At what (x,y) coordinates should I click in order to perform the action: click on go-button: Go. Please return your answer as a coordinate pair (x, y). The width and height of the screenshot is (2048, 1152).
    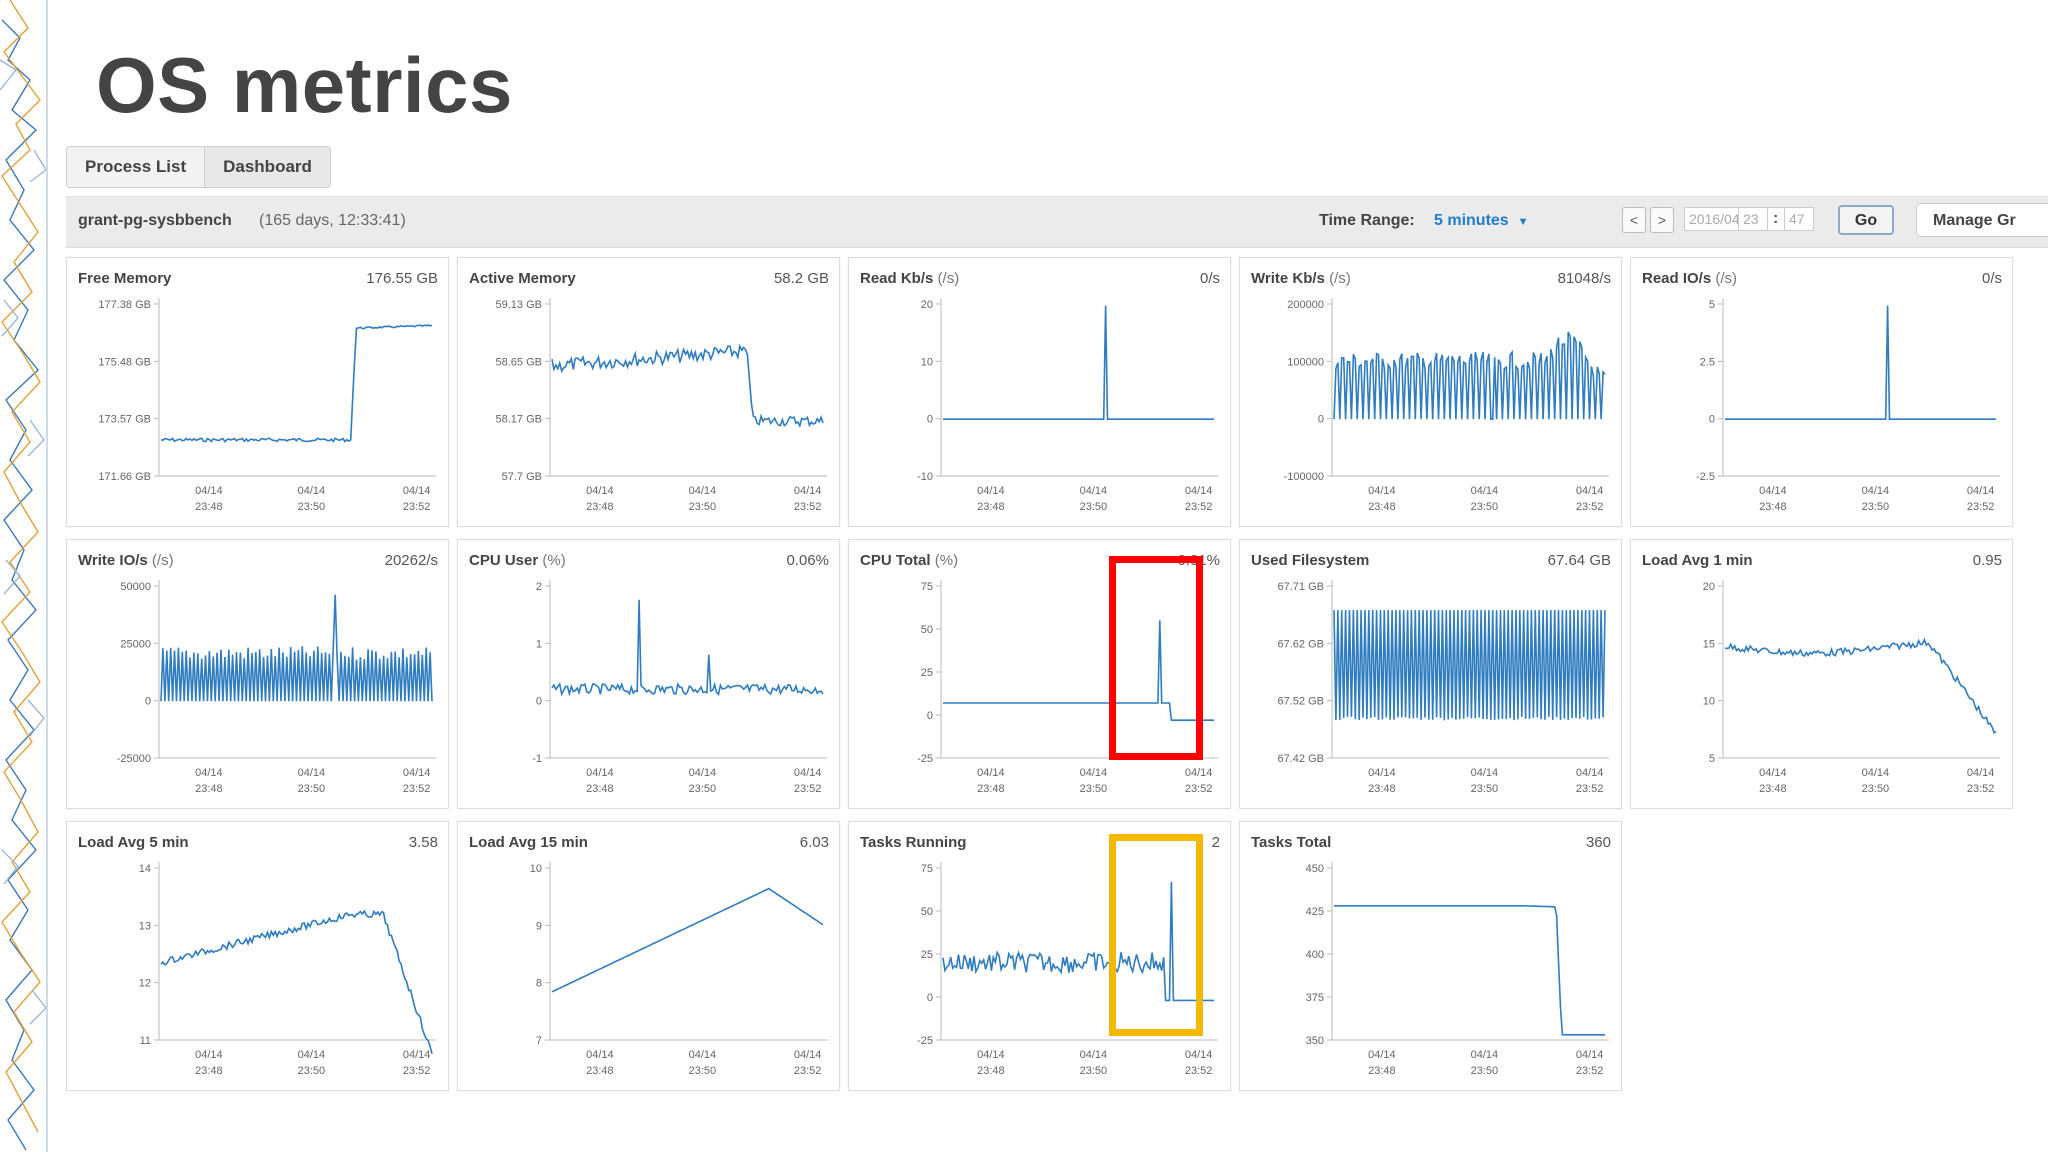
    Looking at the image, I should click on (1866, 220).